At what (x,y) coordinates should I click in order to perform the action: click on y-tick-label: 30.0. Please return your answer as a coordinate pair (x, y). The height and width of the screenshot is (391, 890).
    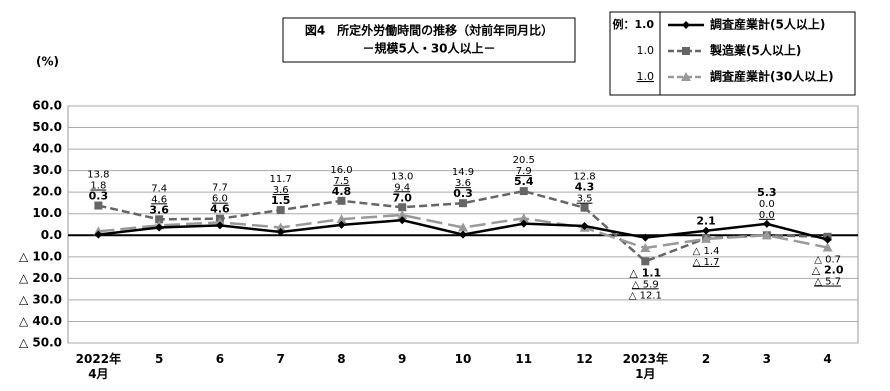
    Looking at the image, I should click on (47, 170).